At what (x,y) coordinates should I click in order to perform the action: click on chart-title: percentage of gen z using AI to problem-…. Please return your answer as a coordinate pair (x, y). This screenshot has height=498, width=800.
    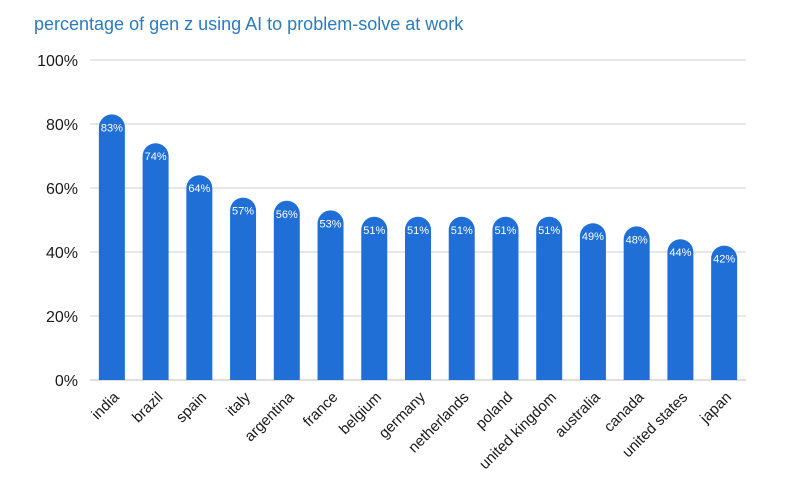
    Looking at the image, I should click on (249, 24).